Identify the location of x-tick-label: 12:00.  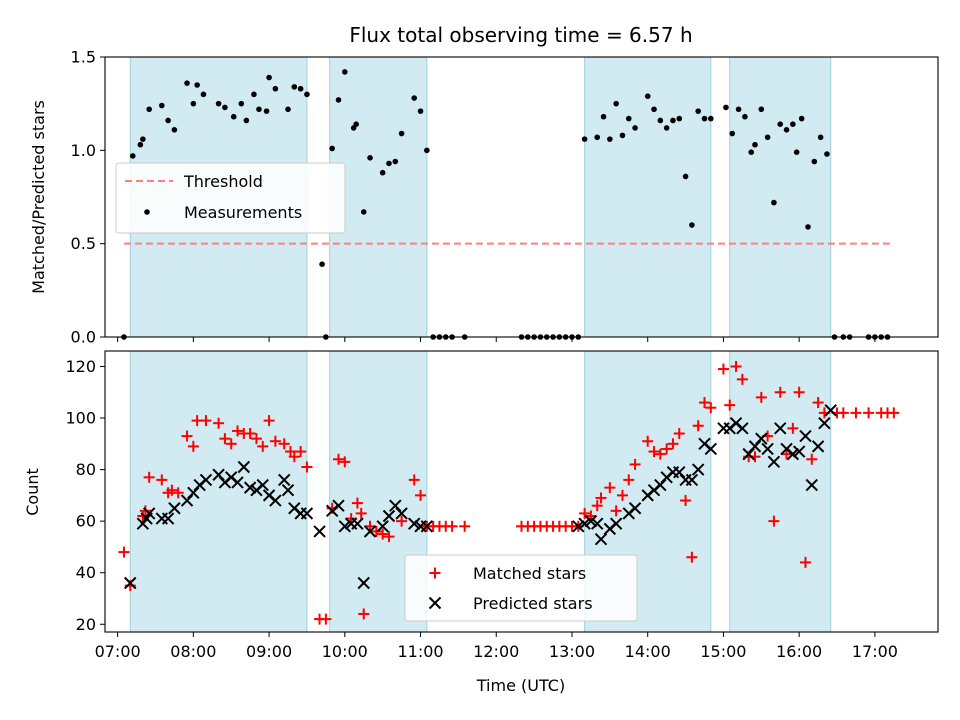
(496, 651).